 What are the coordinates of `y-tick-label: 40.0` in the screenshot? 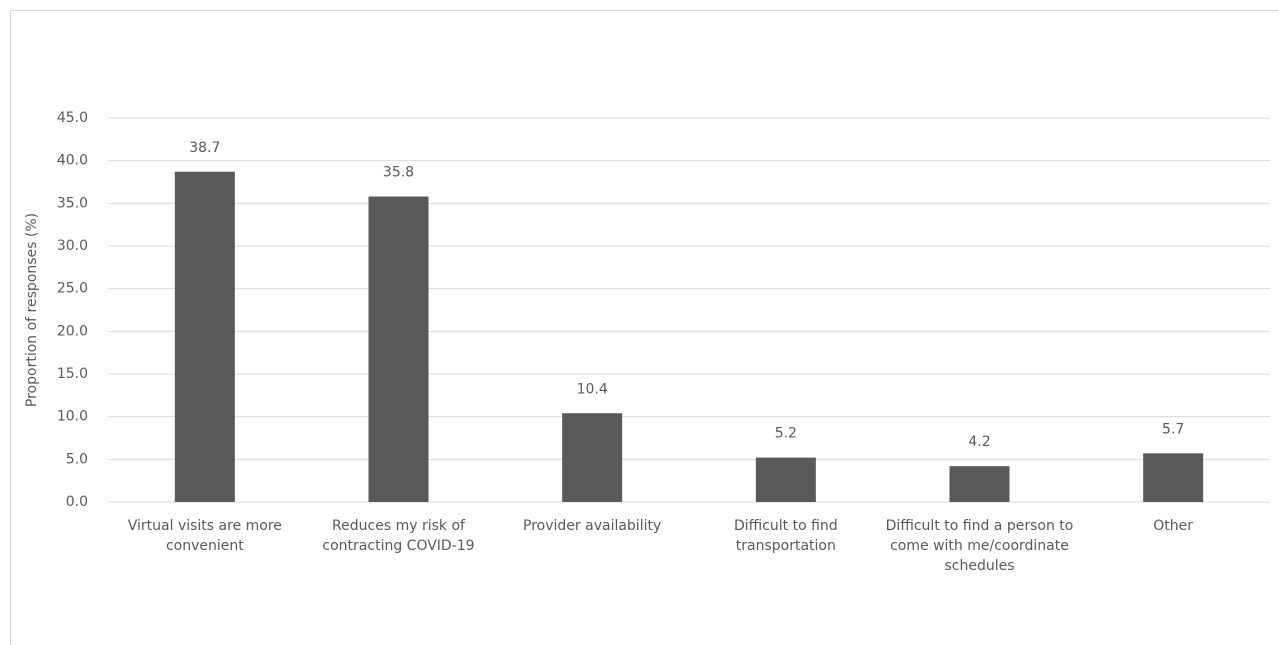 It's located at (72, 161).